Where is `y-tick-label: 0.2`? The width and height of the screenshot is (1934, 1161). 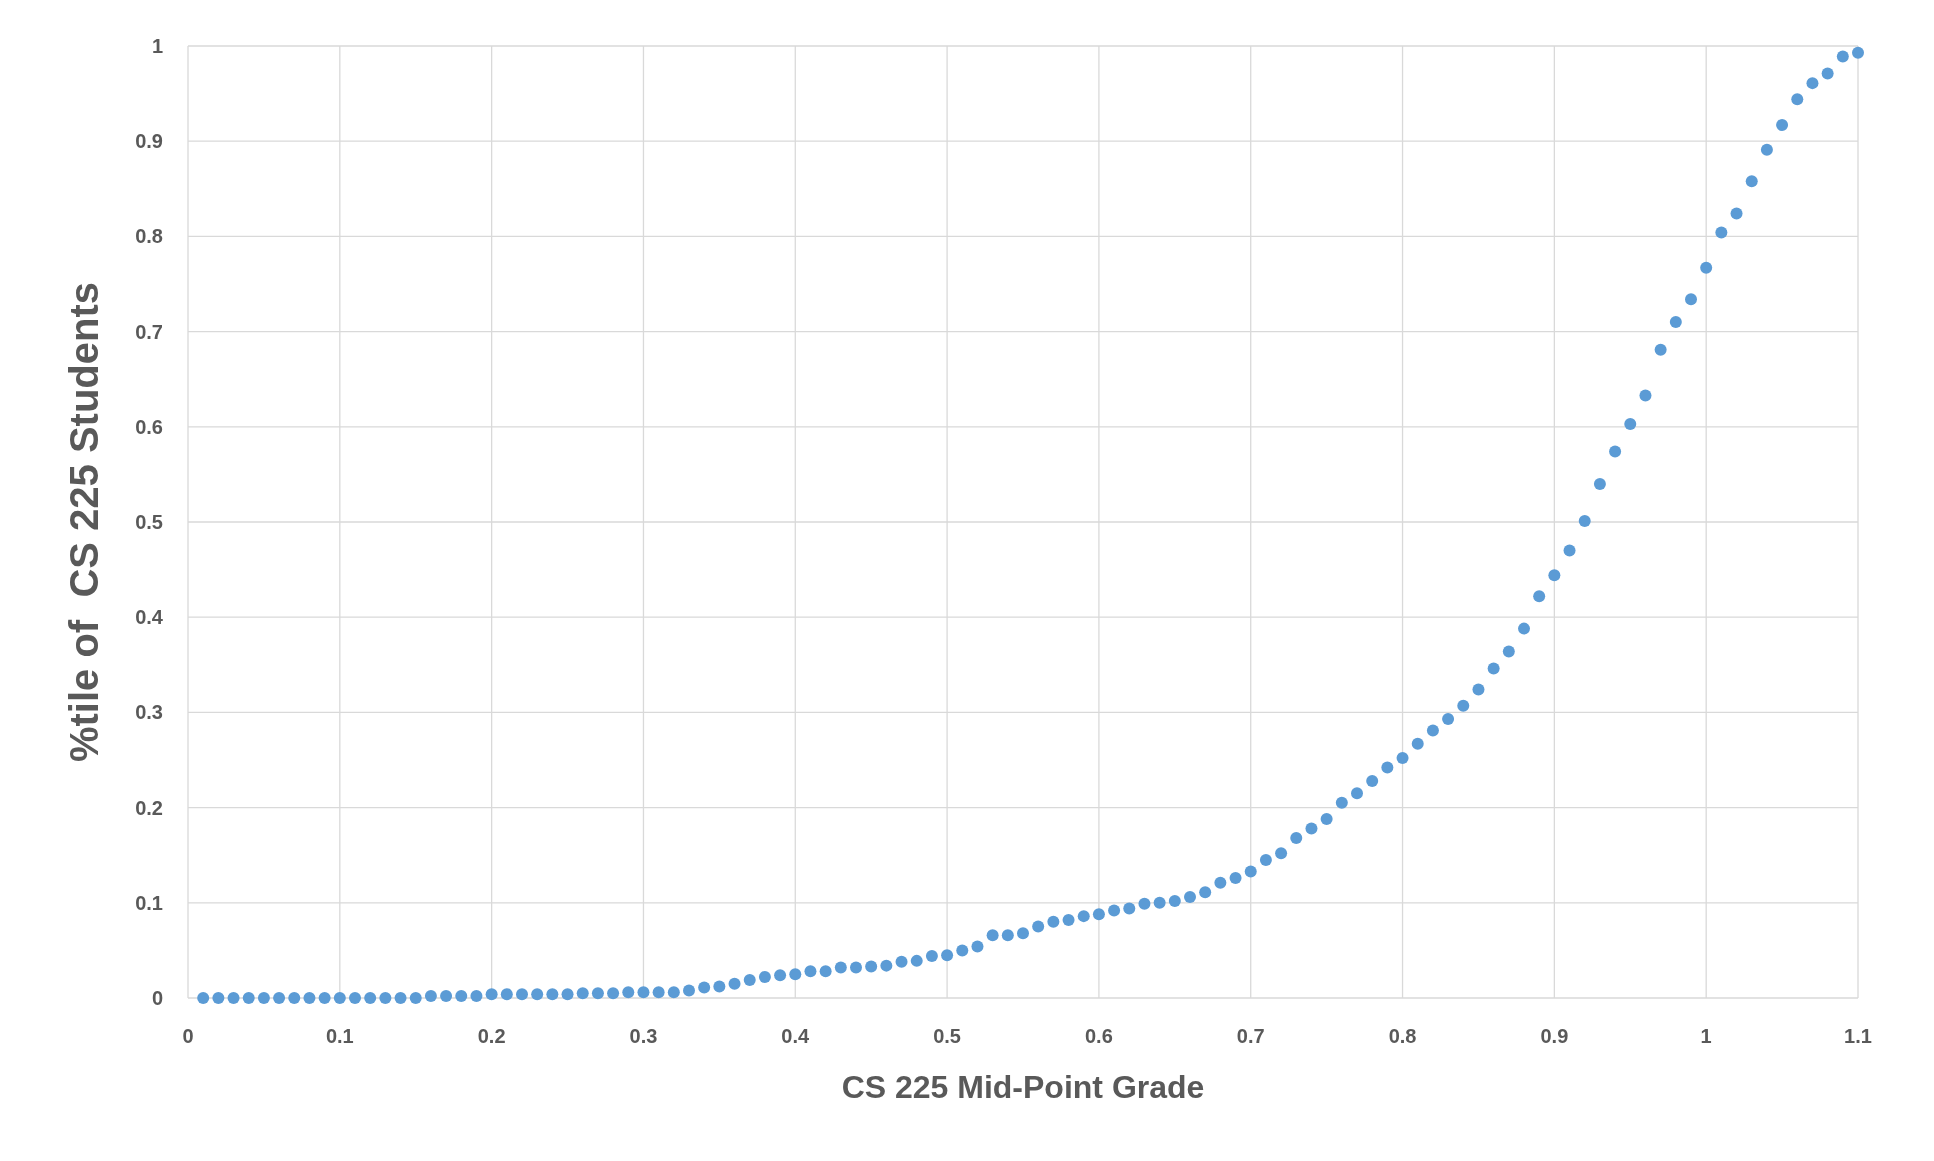 y-tick-label: 0.2 is located at coordinates (149, 807).